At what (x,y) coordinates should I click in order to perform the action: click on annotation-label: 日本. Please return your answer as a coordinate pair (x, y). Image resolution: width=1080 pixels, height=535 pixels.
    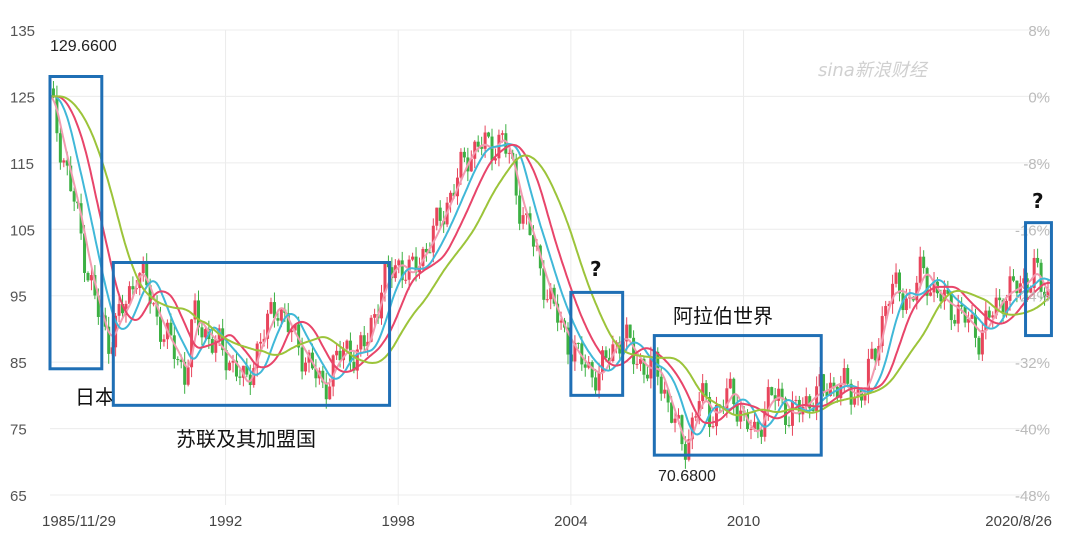
    Looking at the image, I should click on (95, 397).